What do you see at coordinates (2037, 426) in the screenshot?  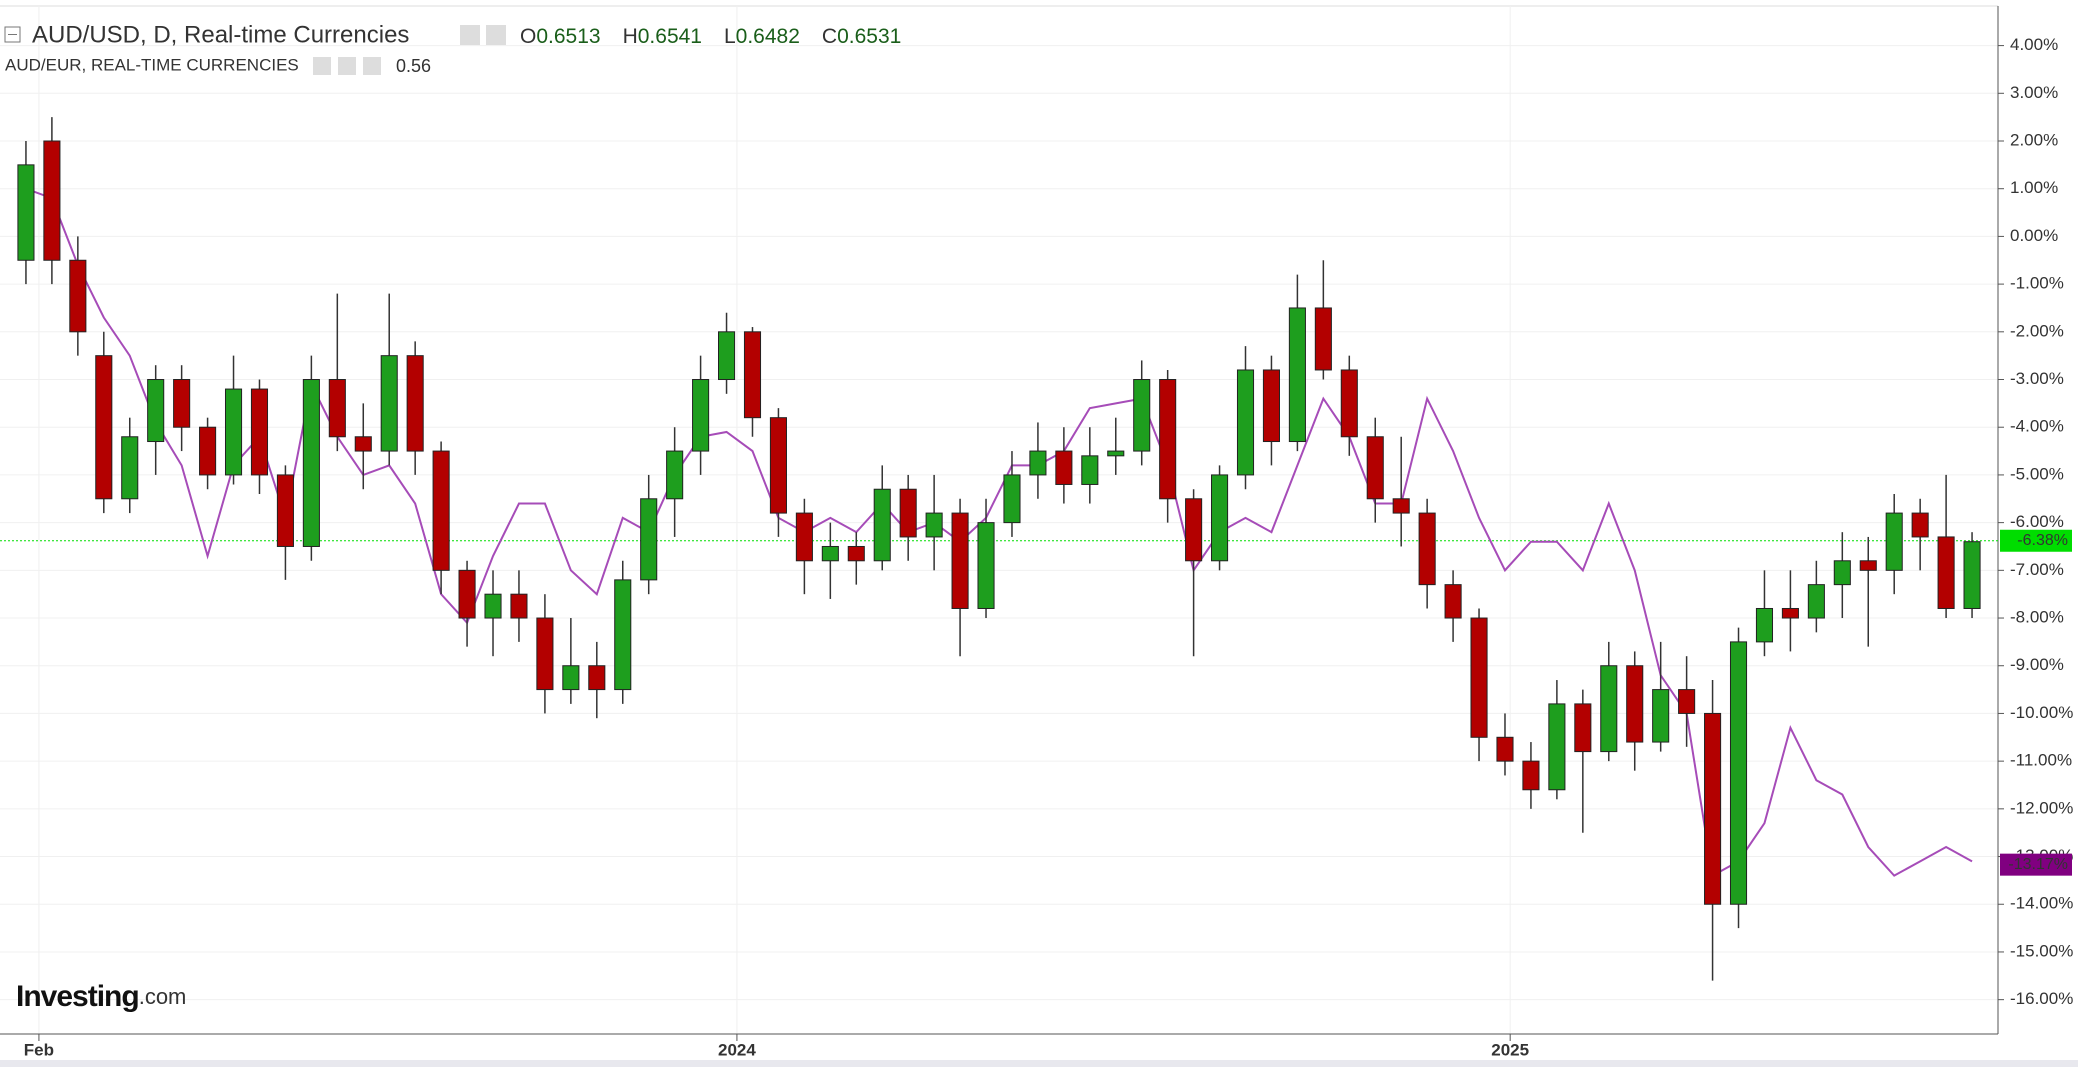 I see `y-tick-label: -4.00%` at bounding box center [2037, 426].